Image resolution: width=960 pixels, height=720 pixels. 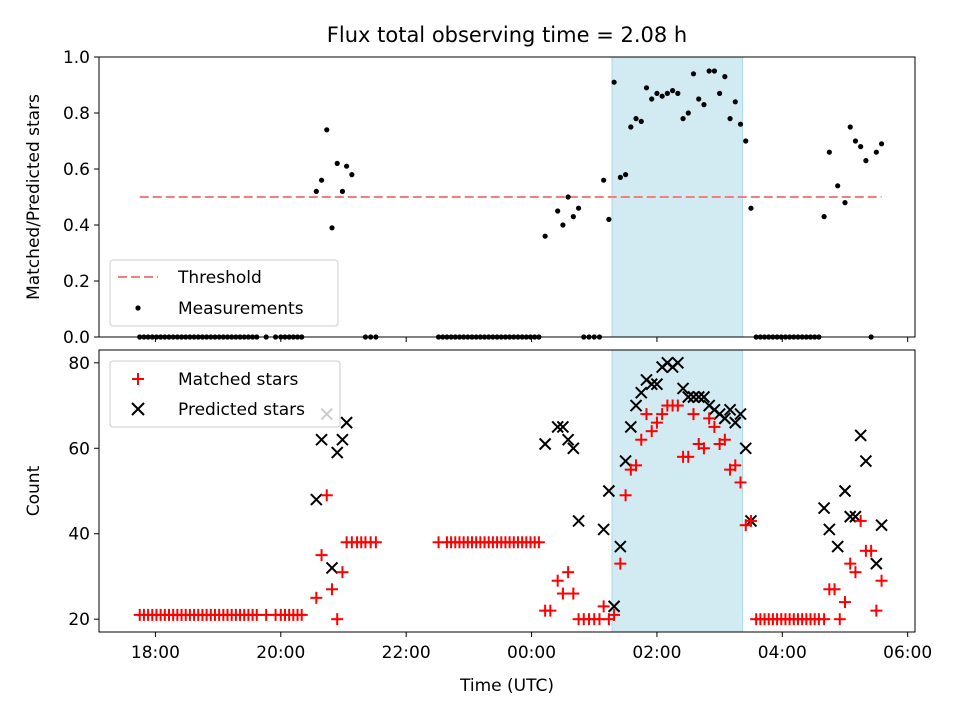 I want to click on top-y-tick-label: 0.6, so click(x=76, y=170).